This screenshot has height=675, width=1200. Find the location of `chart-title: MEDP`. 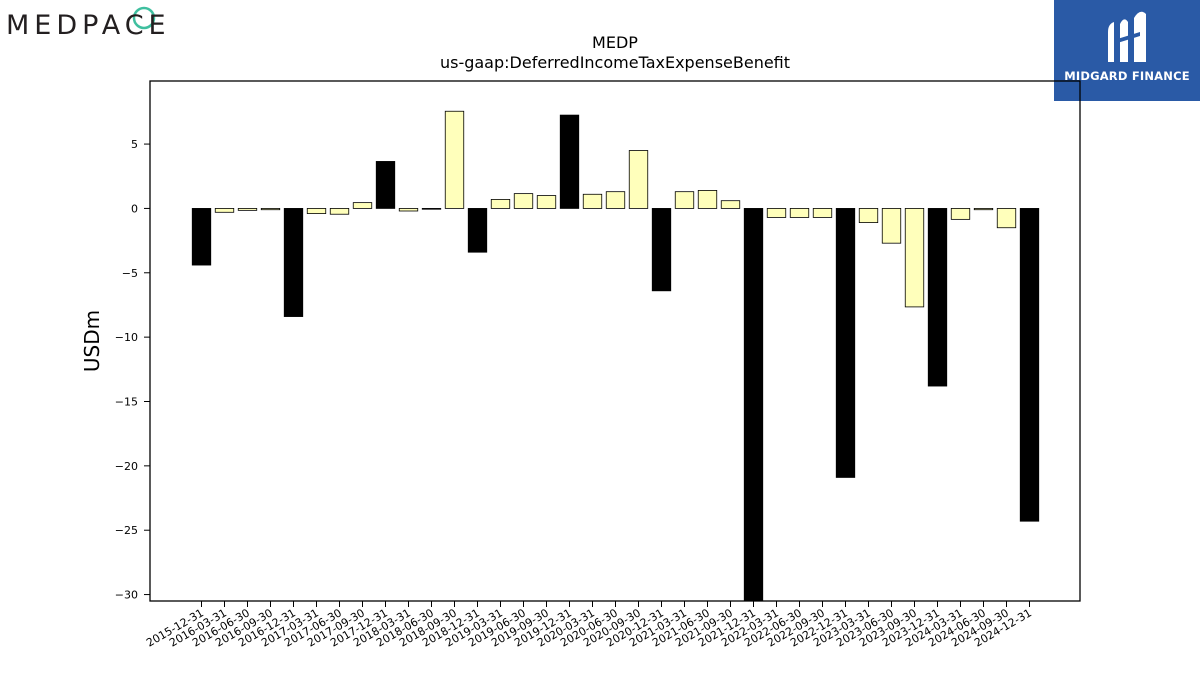

chart-title: MEDP is located at coordinates (615, 42).